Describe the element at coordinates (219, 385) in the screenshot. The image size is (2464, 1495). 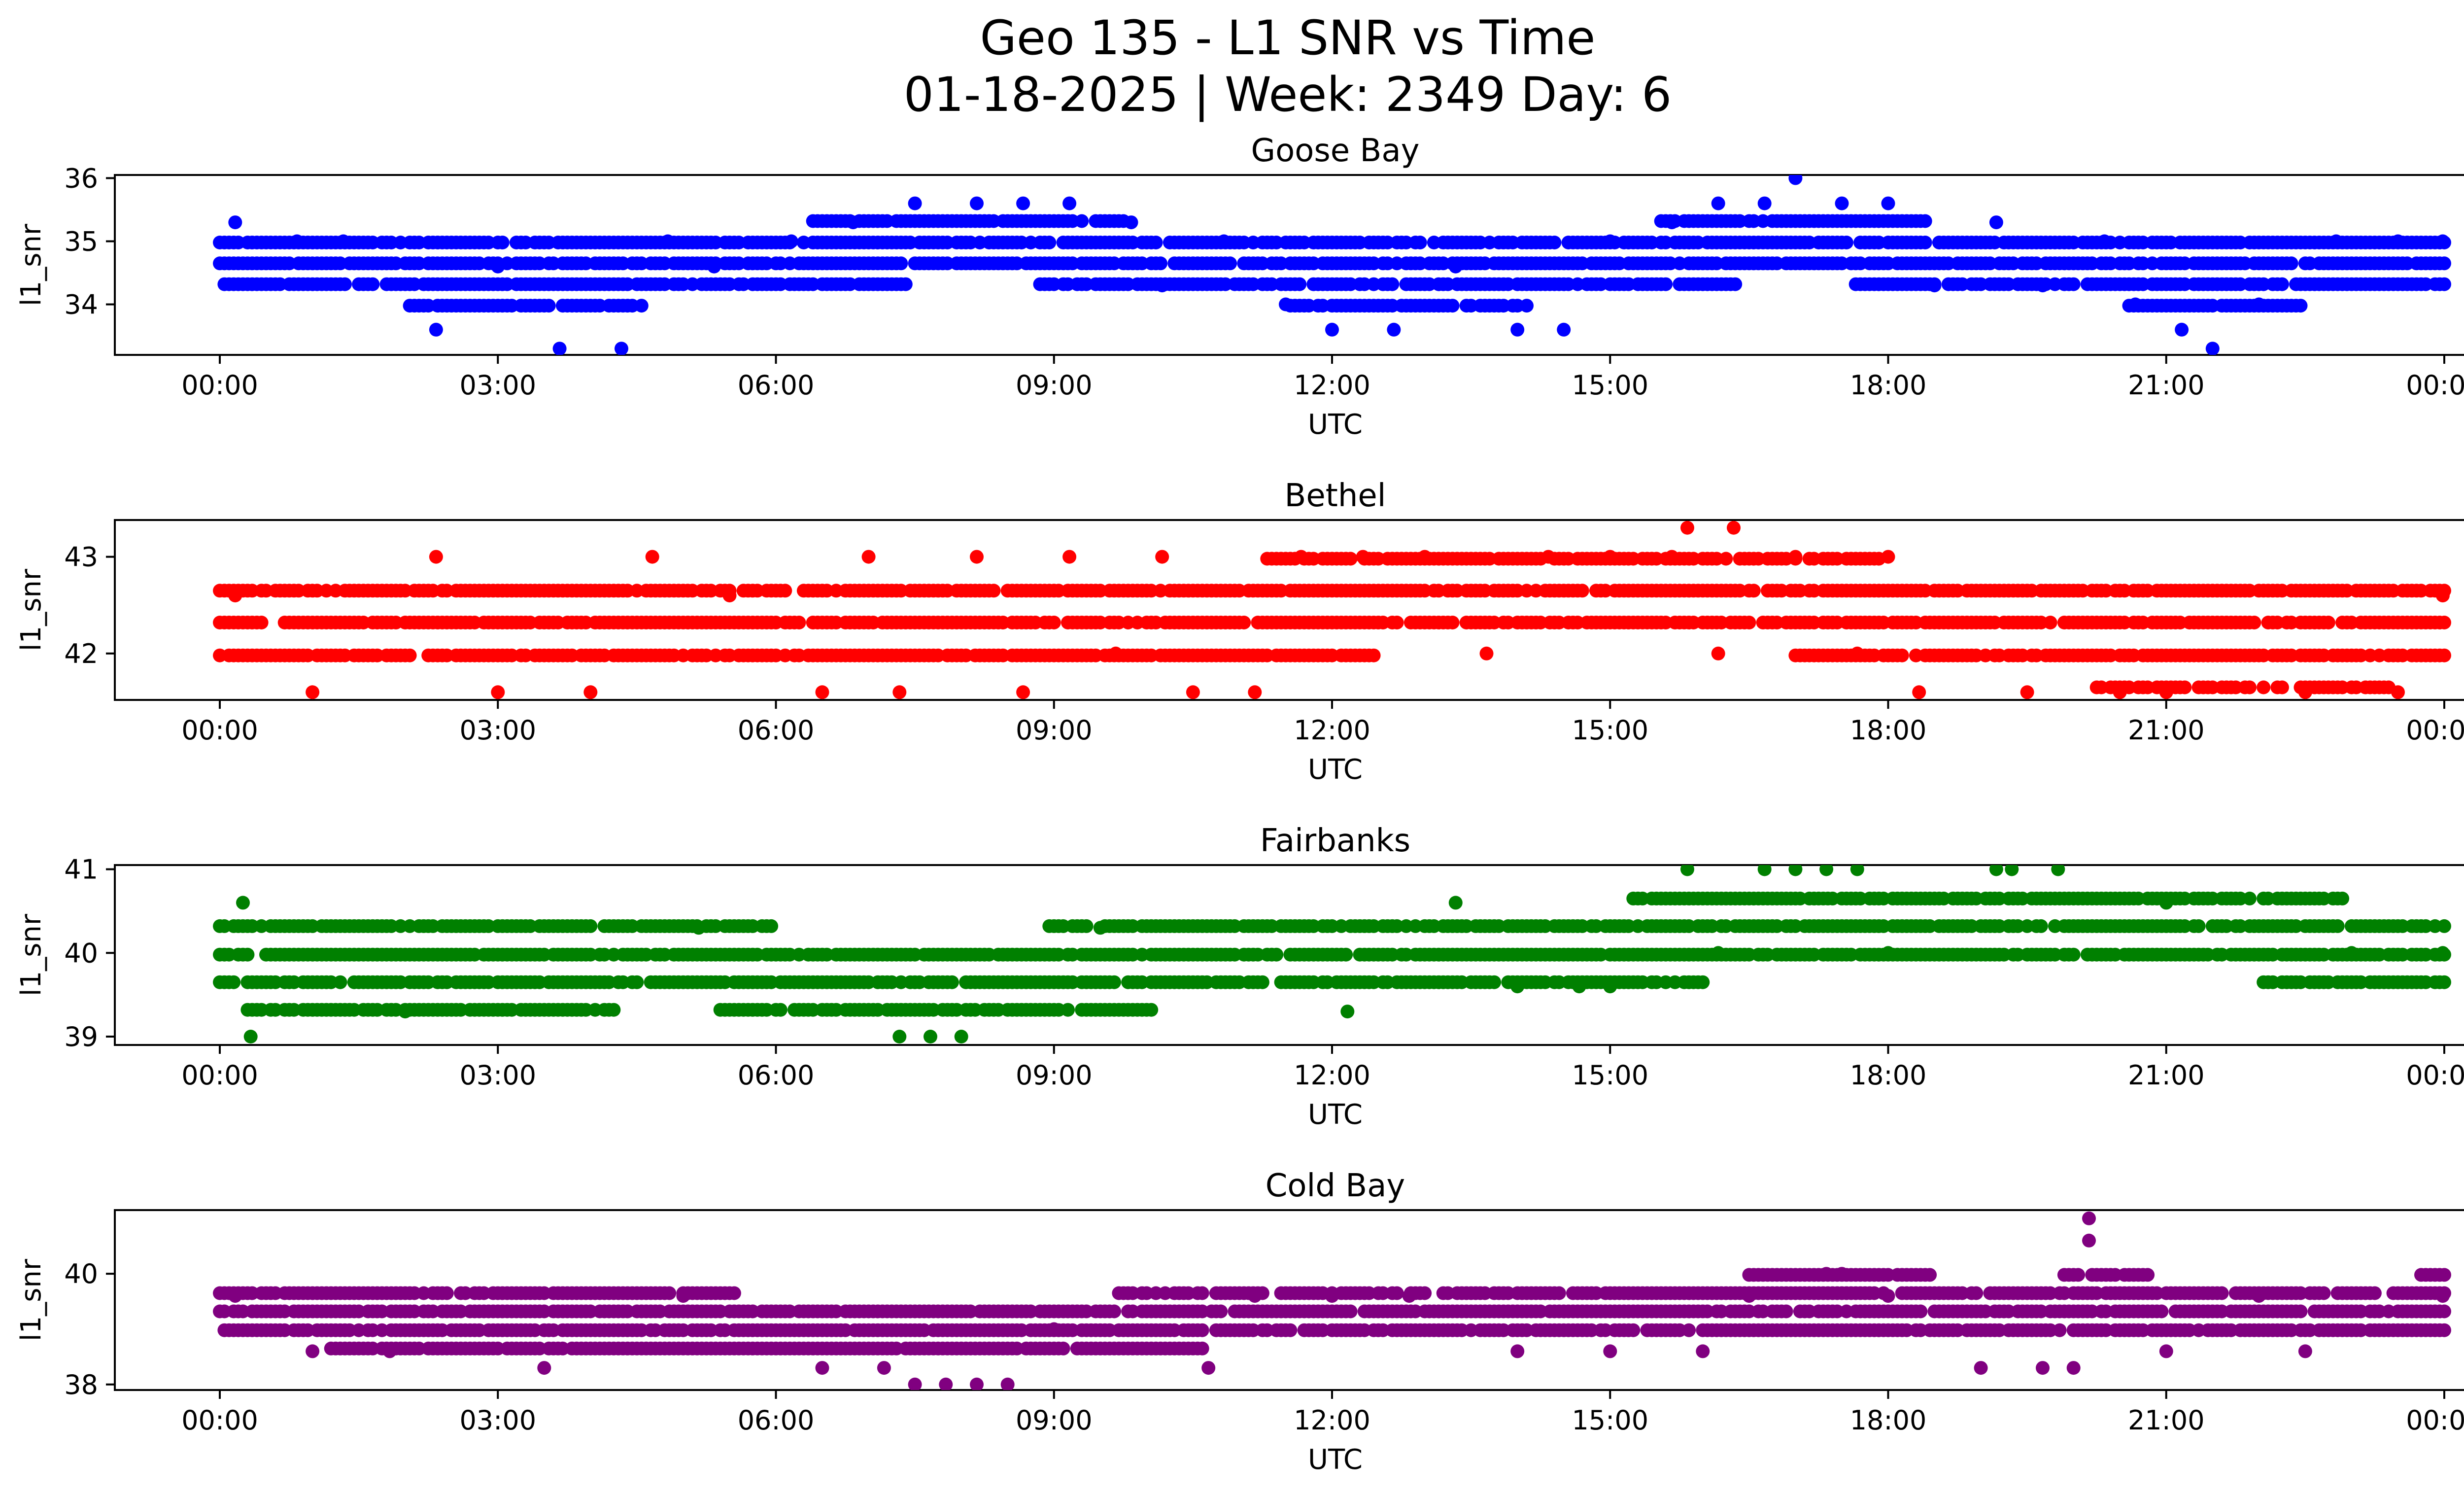
I see `x-tick-label: 00:00` at that location.